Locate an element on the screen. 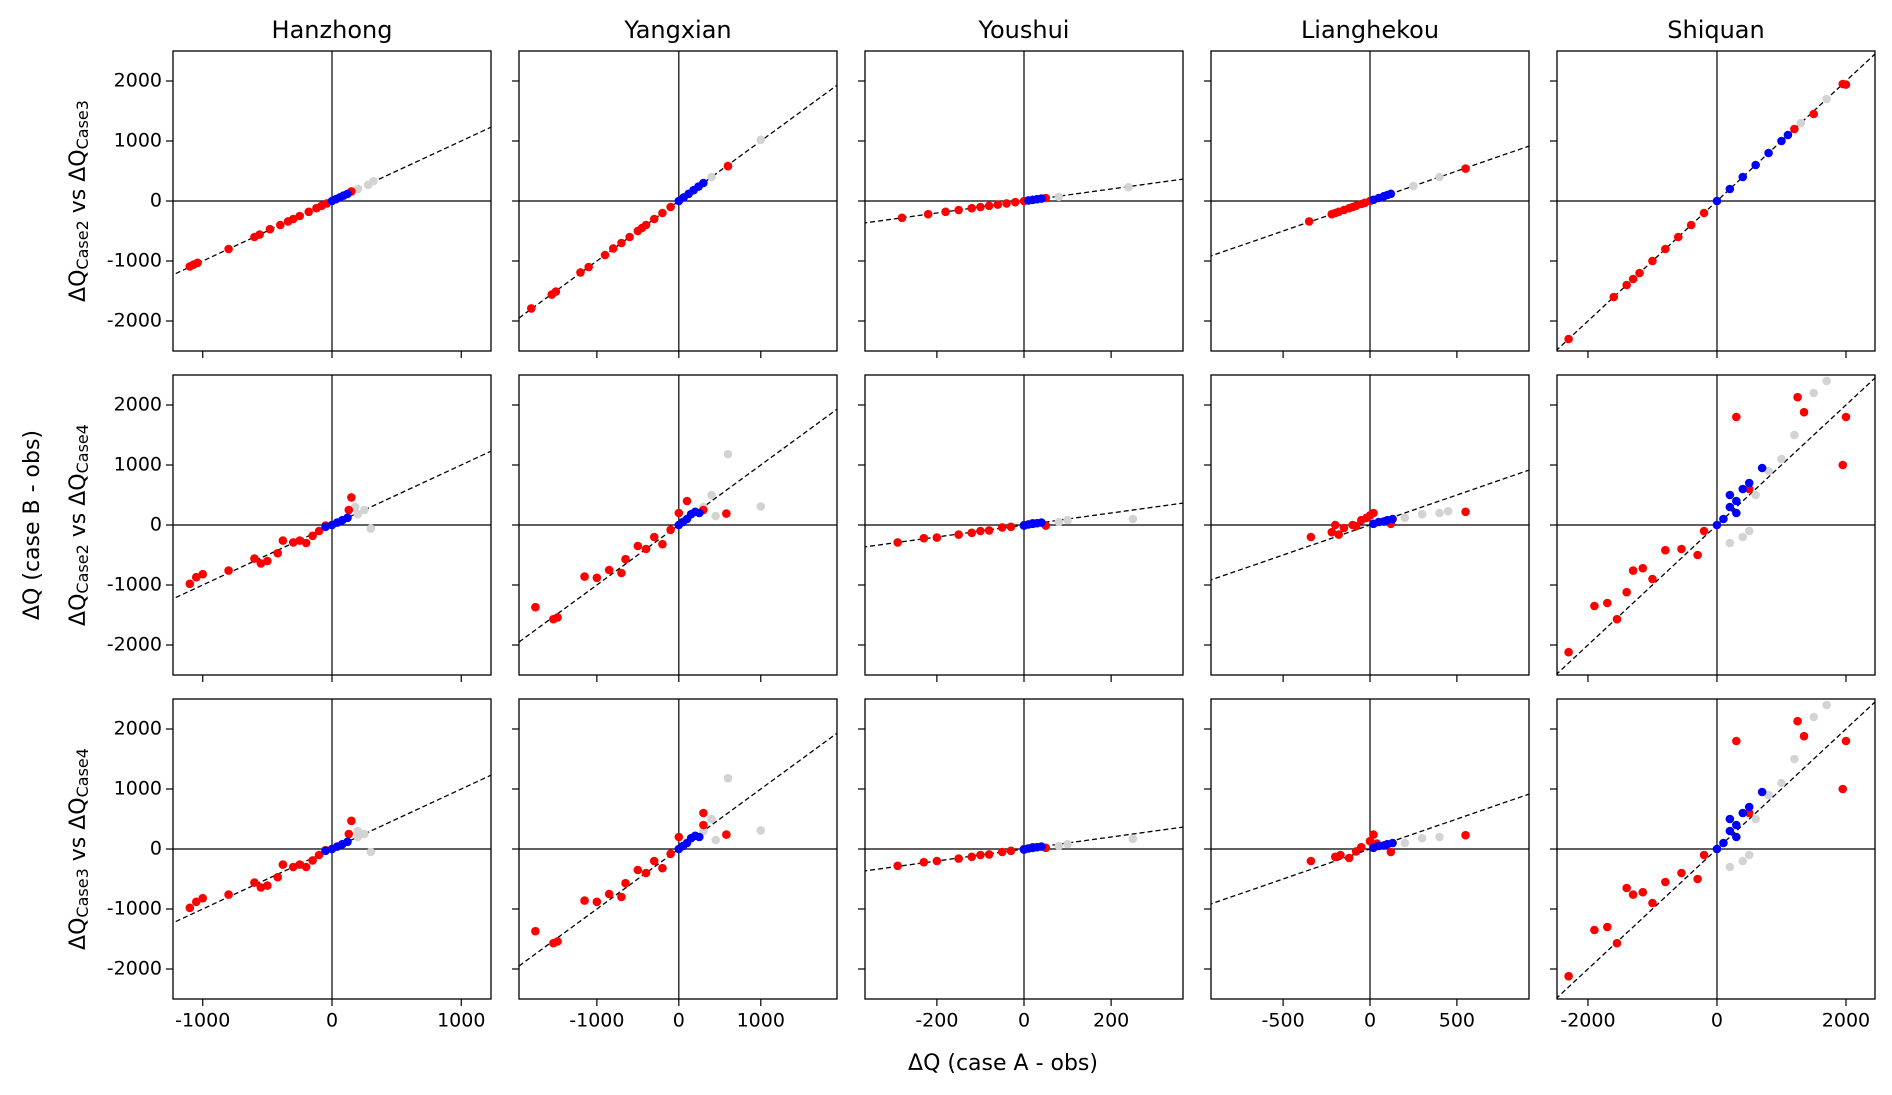  row-label-part: Case3 is located at coordinates (82, 892).